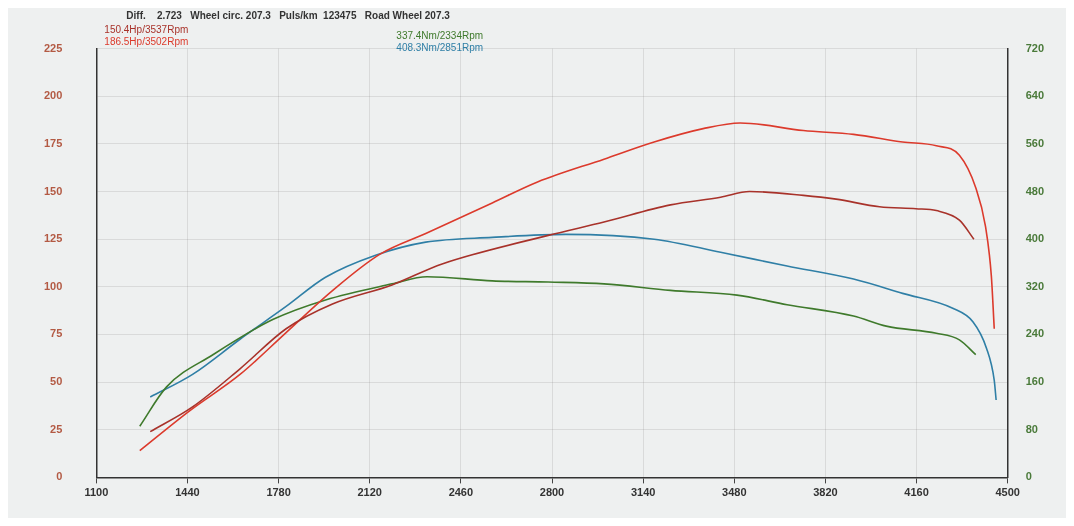 This screenshot has height=526, width=1074. I want to click on y-tick-label: 50, so click(56, 381).